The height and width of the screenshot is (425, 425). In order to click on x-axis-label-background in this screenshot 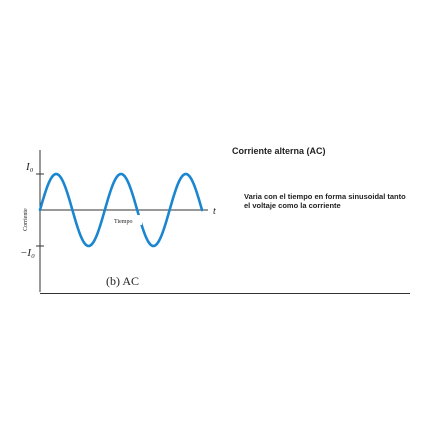, I will do `click(127, 220)`.